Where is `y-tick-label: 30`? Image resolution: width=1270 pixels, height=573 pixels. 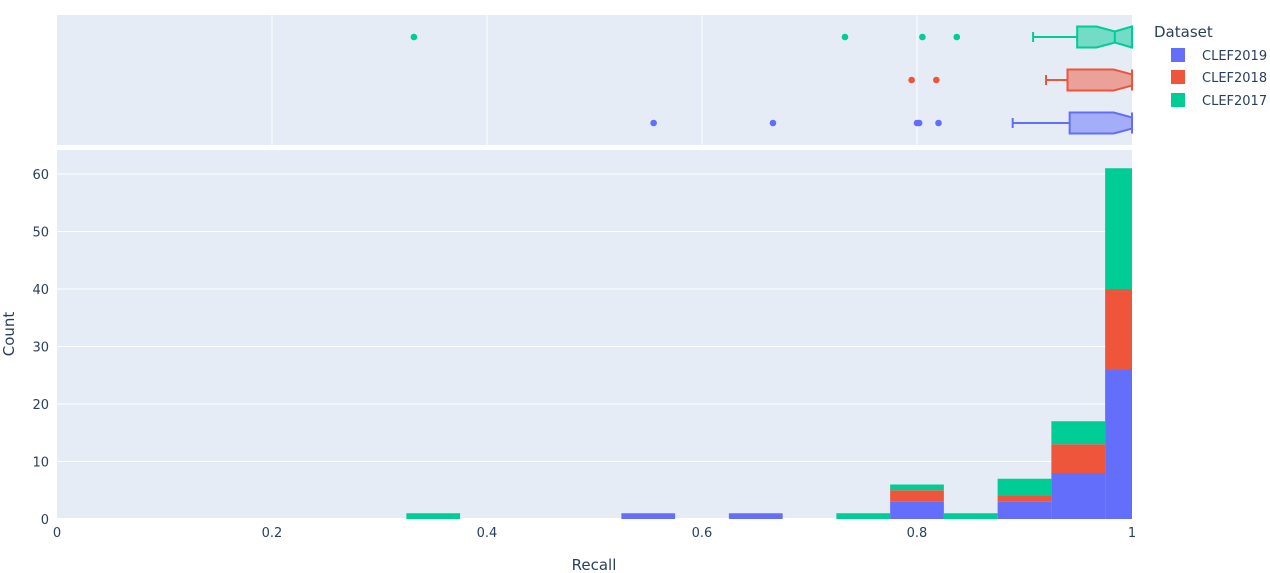
y-tick-label: 30 is located at coordinates (40, 348).